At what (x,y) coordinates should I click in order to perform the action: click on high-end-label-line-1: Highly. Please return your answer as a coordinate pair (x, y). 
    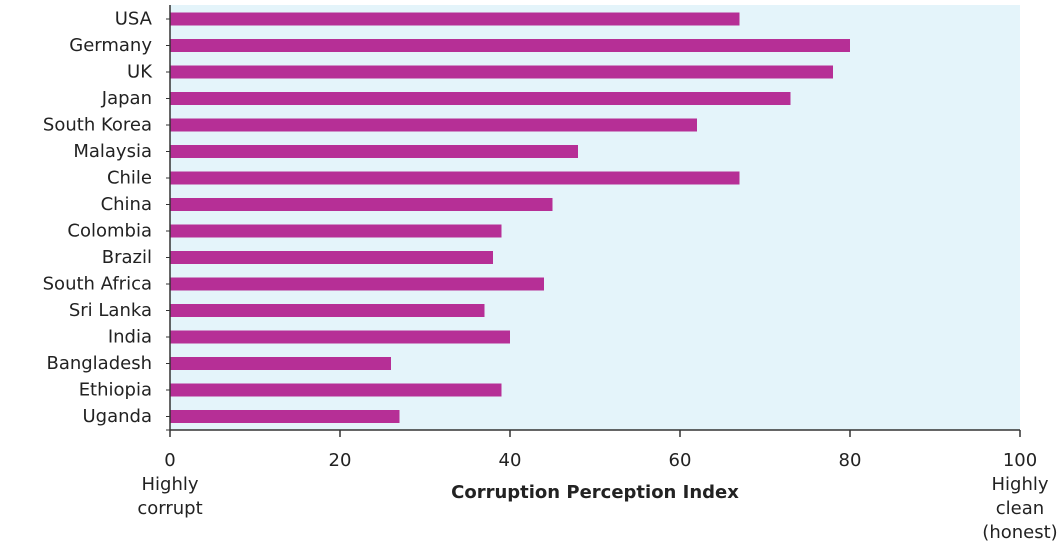
    Looking at the image, I should click on (1019, 484).